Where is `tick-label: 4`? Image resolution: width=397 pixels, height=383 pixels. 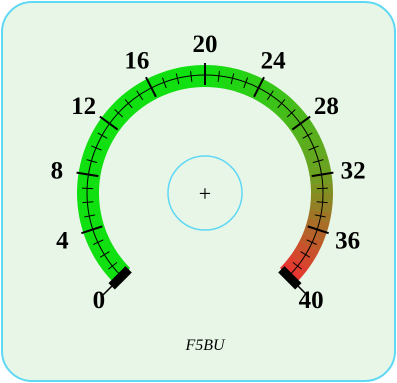 tick-label: 4 is located at coordinates (62, 240).